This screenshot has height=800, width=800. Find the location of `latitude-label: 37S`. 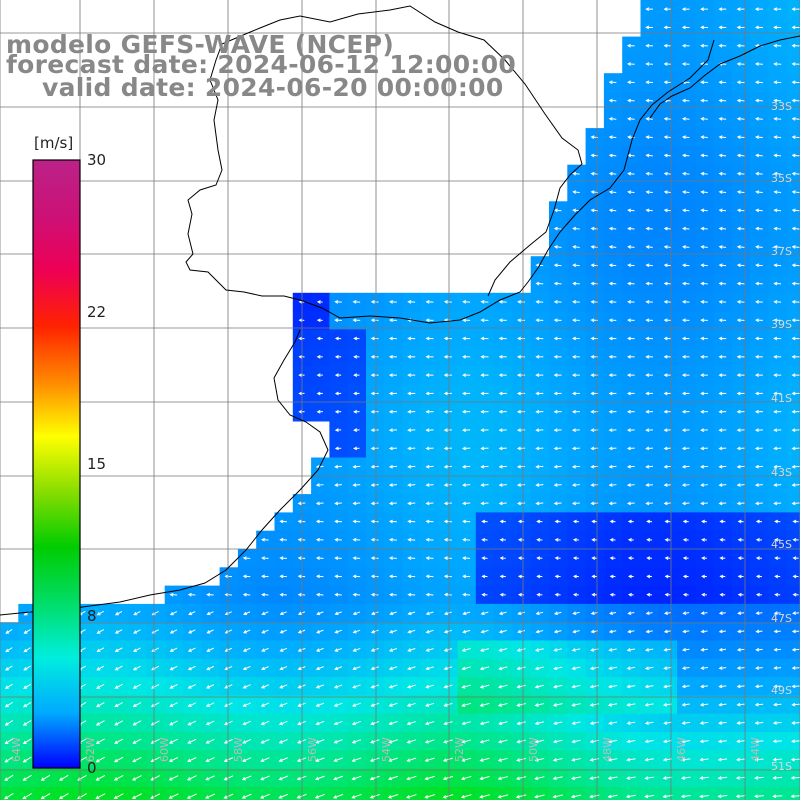

latitude-label: 37S is located at coordinates (781, 251).